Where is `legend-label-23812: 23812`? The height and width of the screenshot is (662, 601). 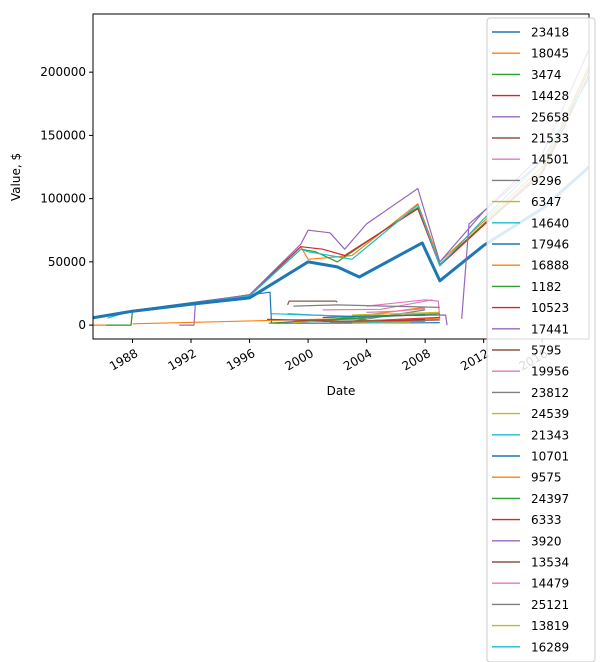
legend-label-23812: 23812 is located at coordinates (550, 393).